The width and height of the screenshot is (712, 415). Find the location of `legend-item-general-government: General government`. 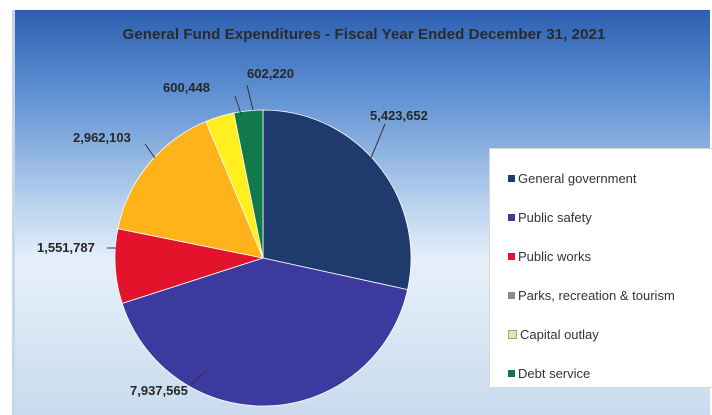

legend-item-general-government: General government is located at coordinates (572, 178).